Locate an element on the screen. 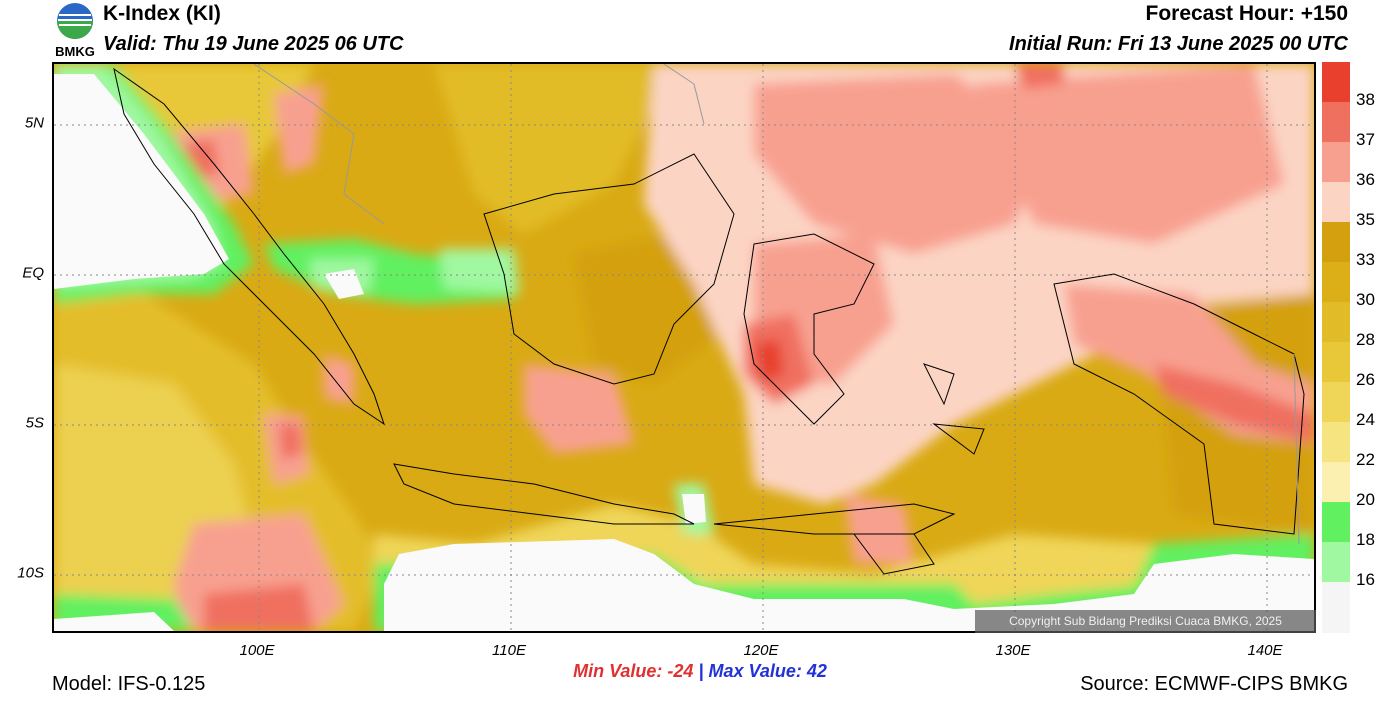 Image resolution: width=1400 pixels, height=709 pixels. colorbar-label: 35 is located at coordinates (1365, 219).